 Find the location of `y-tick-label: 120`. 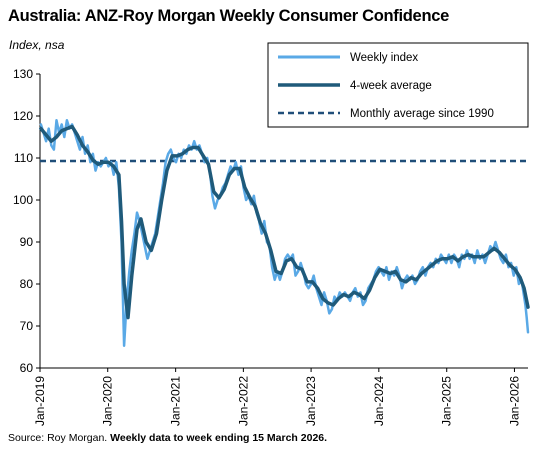

y-tick-label: 120 is located at coordinates (23, 116).